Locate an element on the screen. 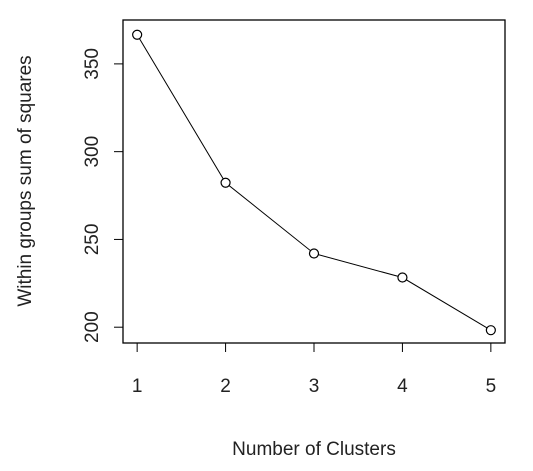  x-tick-label: 2 is located at coordinates (225, 386).